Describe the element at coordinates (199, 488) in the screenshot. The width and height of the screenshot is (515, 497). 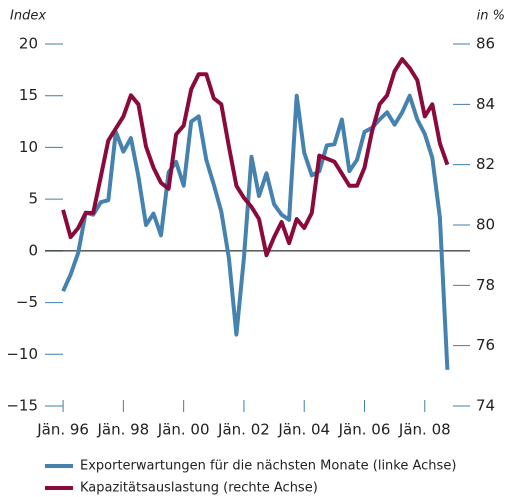
I see `legend-label: Kapazitätsauslastung (rechte Achse)` at that location.